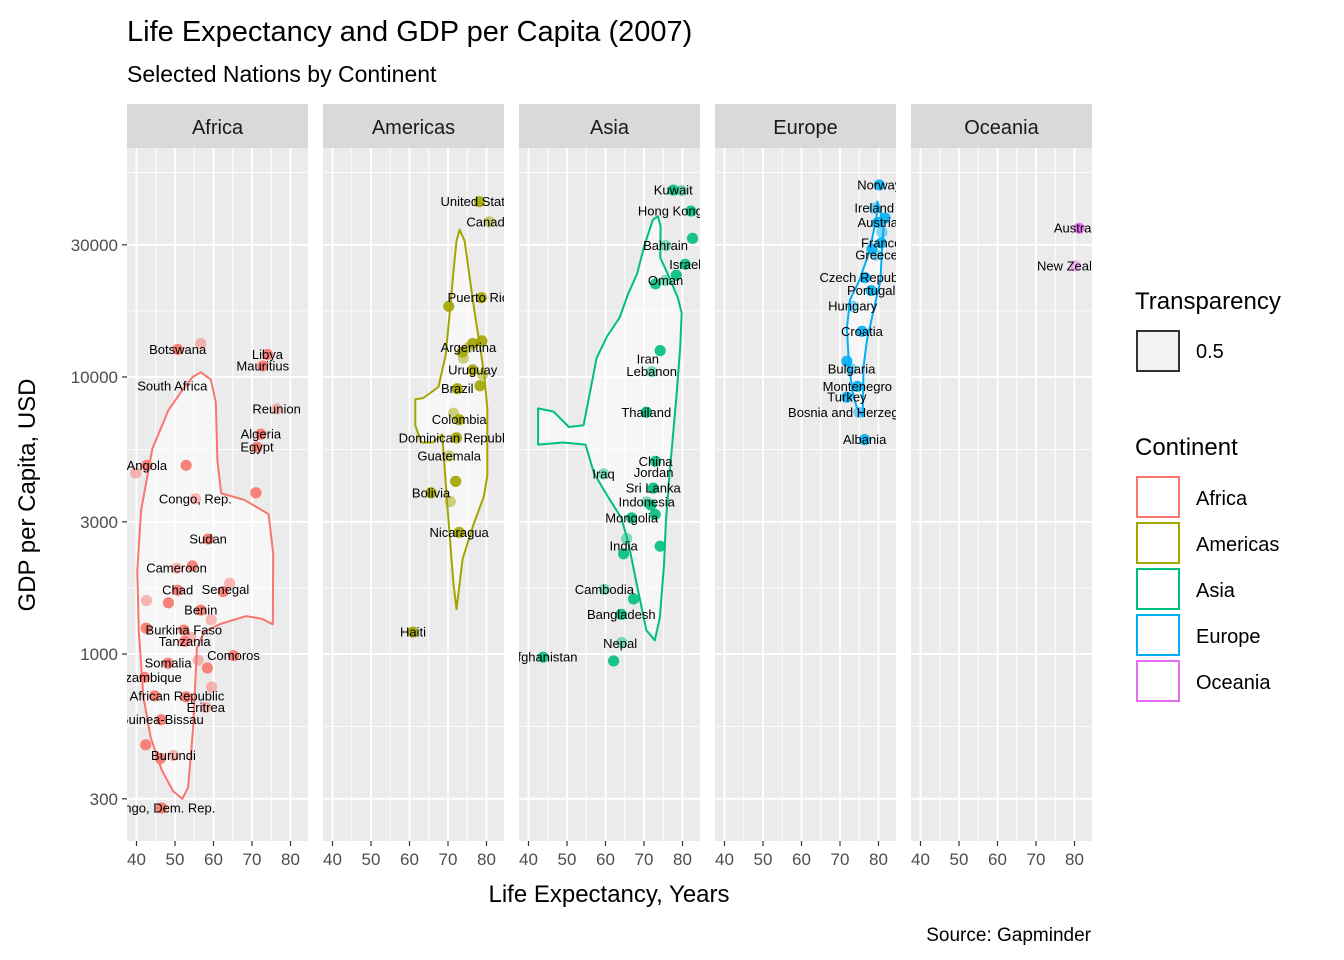 This screenshot has width=1344, height=960. Describe the element at coordinates (460, 532) in the screenshot. I see `point-label: Nicaragua` at that location.